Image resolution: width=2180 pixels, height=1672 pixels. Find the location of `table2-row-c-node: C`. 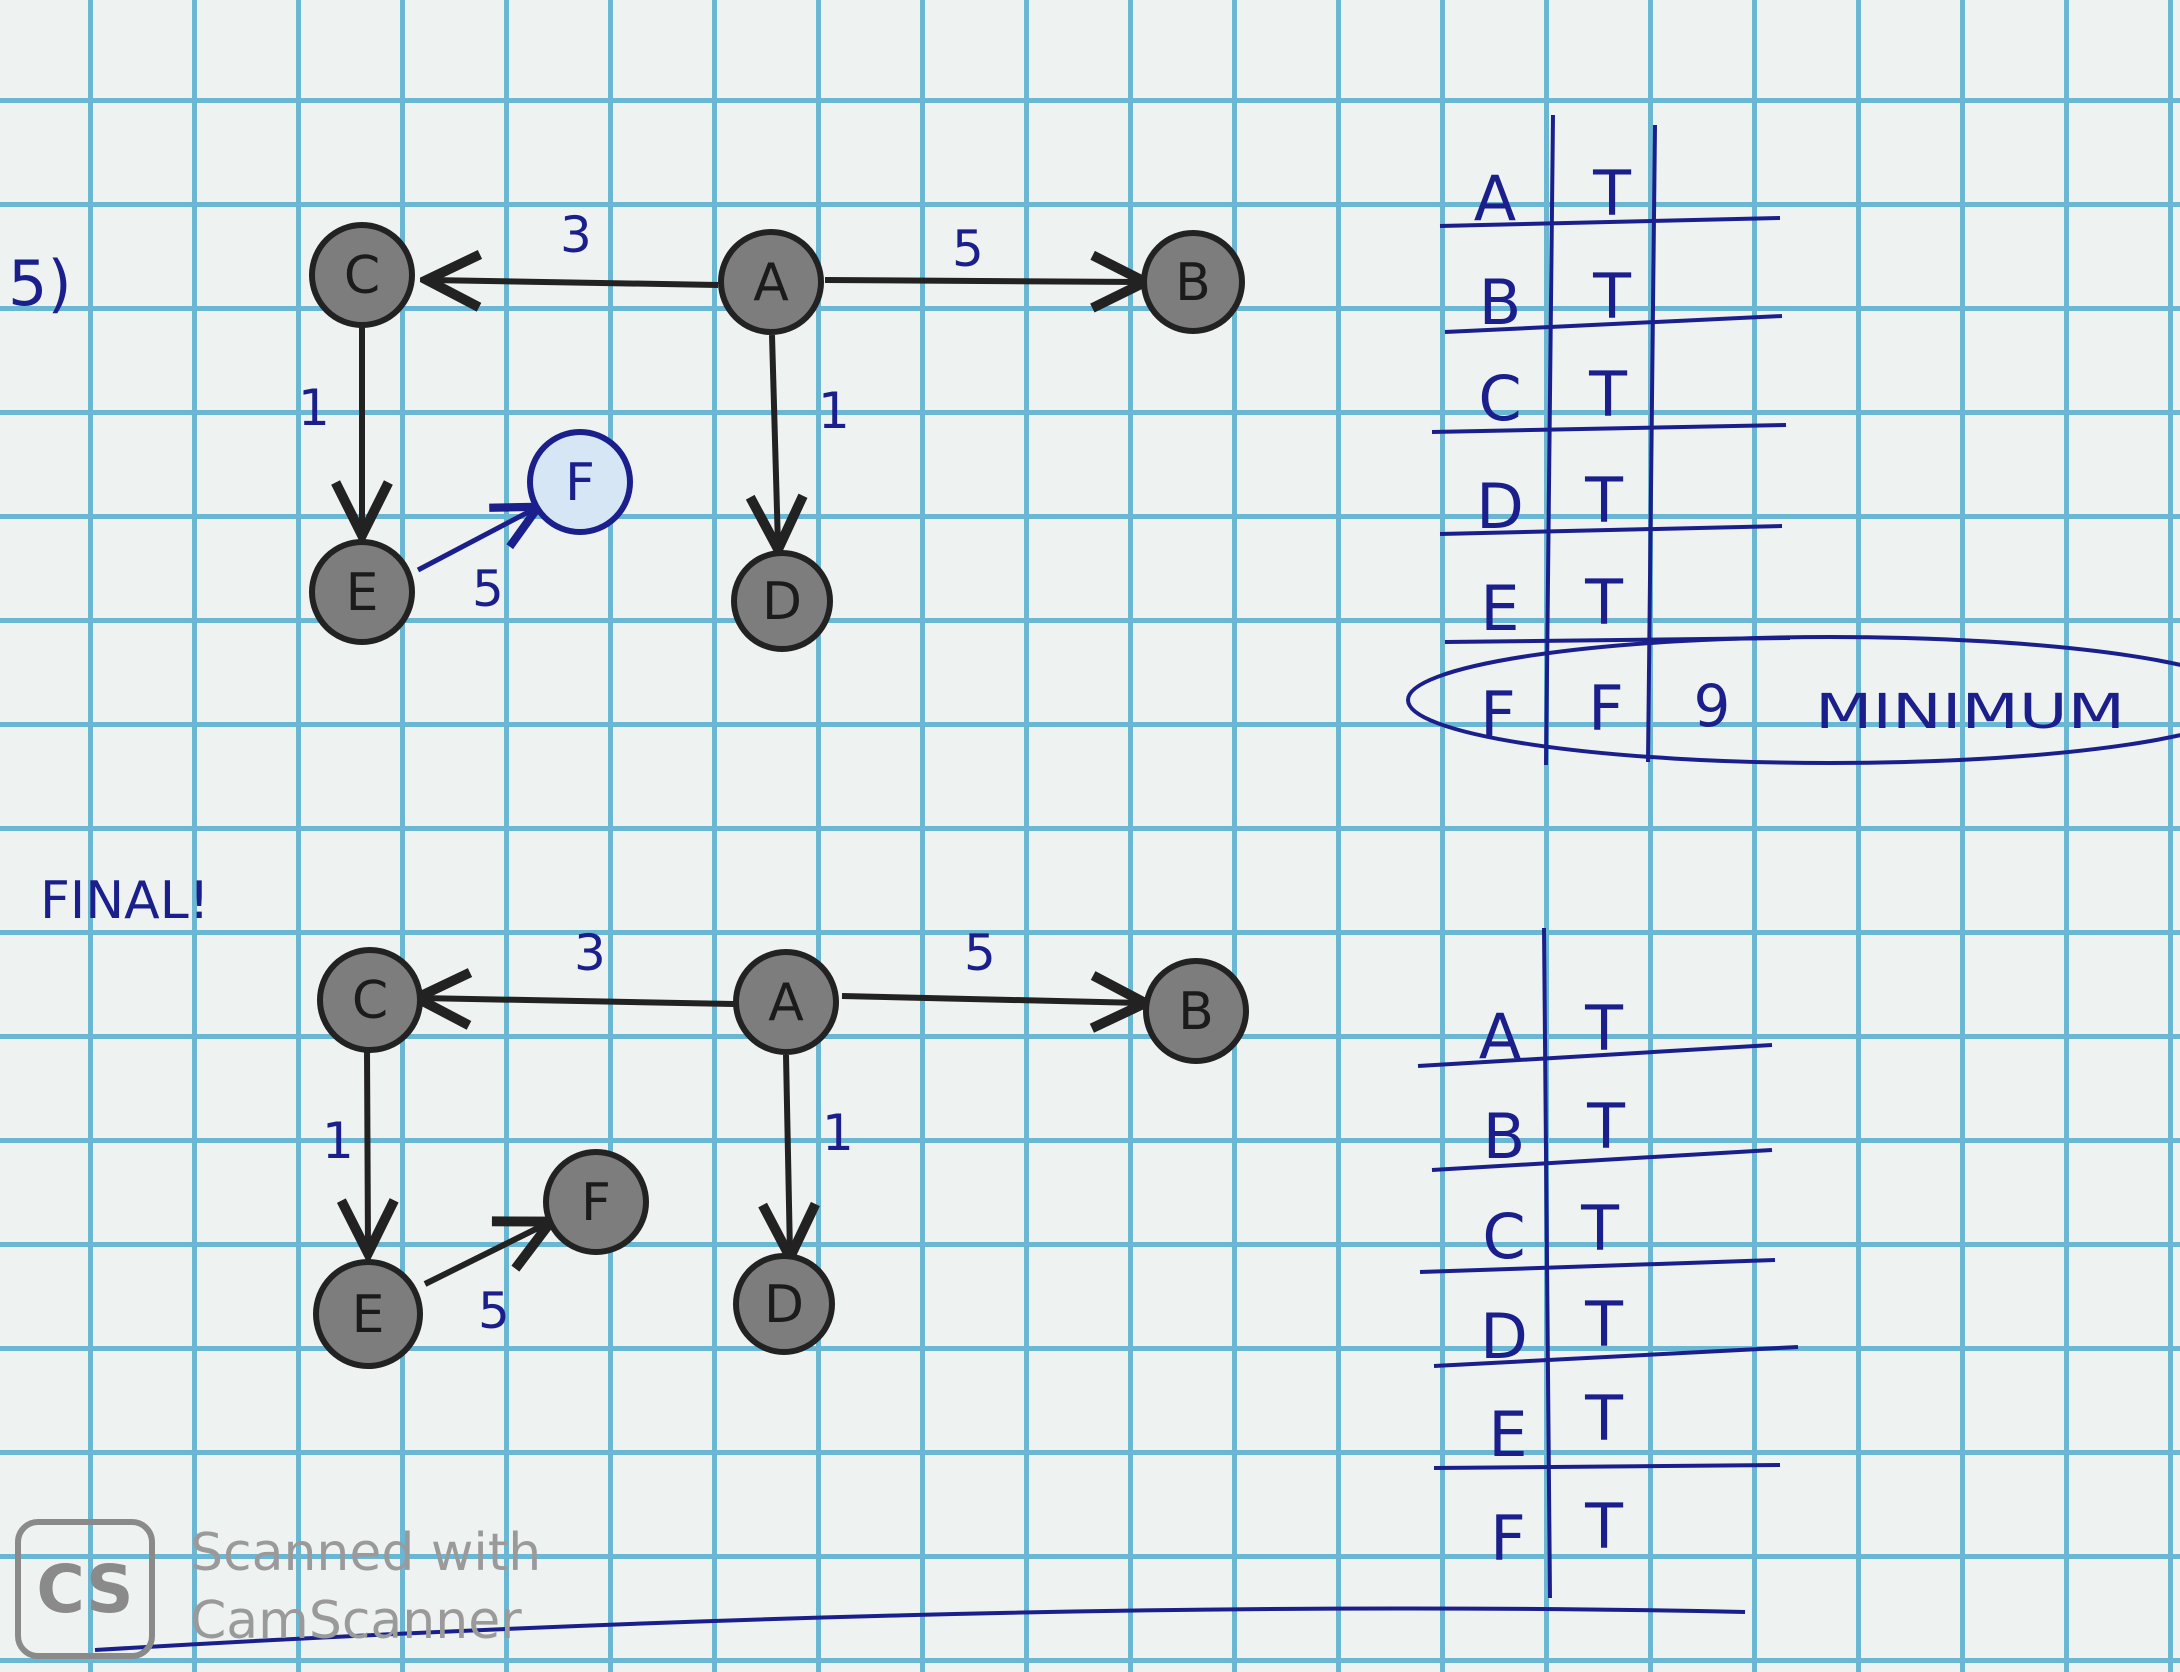

table2-row-c-node: C is located at coordinates (1503, 1236).